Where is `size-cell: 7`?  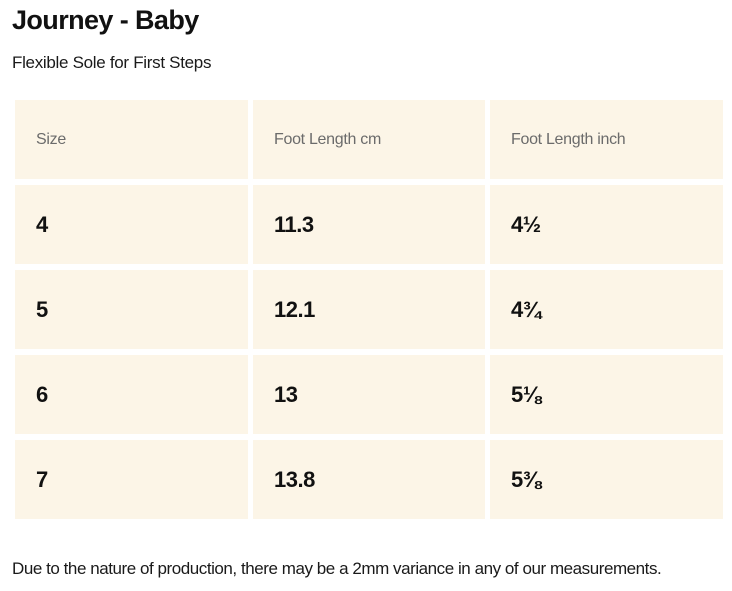 size-cell: 7 is located at coordinates (131, 479).